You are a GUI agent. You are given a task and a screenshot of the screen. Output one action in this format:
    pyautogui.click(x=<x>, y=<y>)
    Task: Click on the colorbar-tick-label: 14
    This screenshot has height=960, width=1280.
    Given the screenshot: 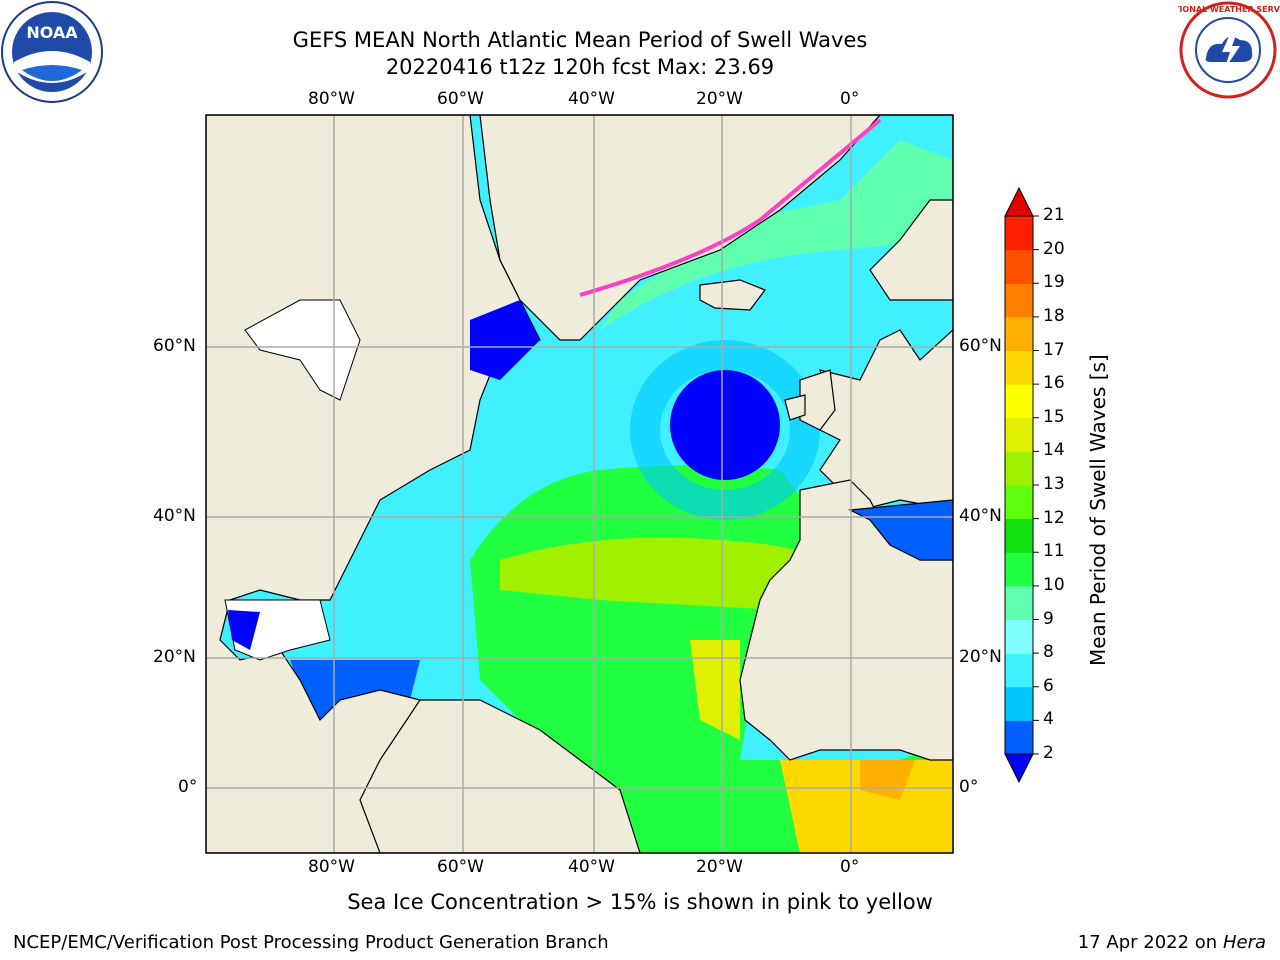 What is the action you would take?
    pyautogui.click(x=1054, y=450)
    